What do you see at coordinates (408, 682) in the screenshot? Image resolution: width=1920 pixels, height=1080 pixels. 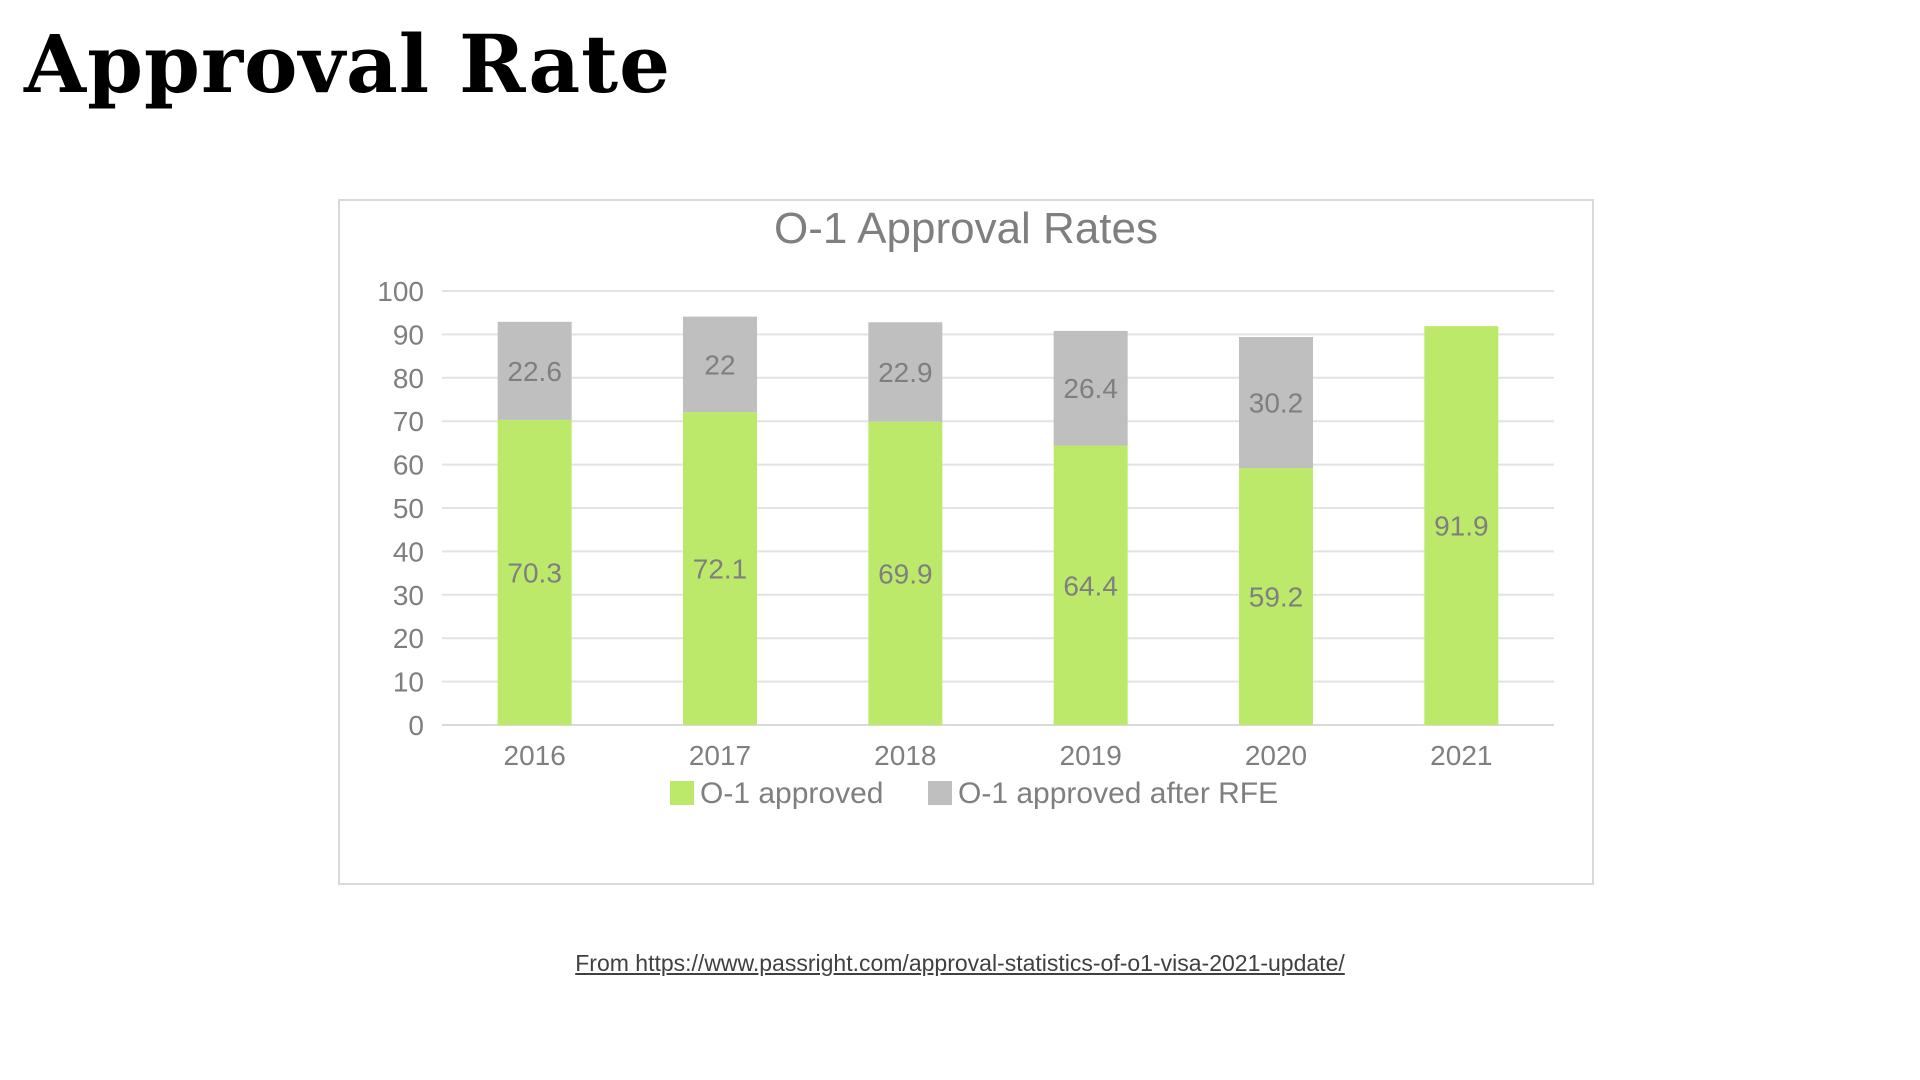 I see `y-tick-label: 10` at bounding box center [408, 682].